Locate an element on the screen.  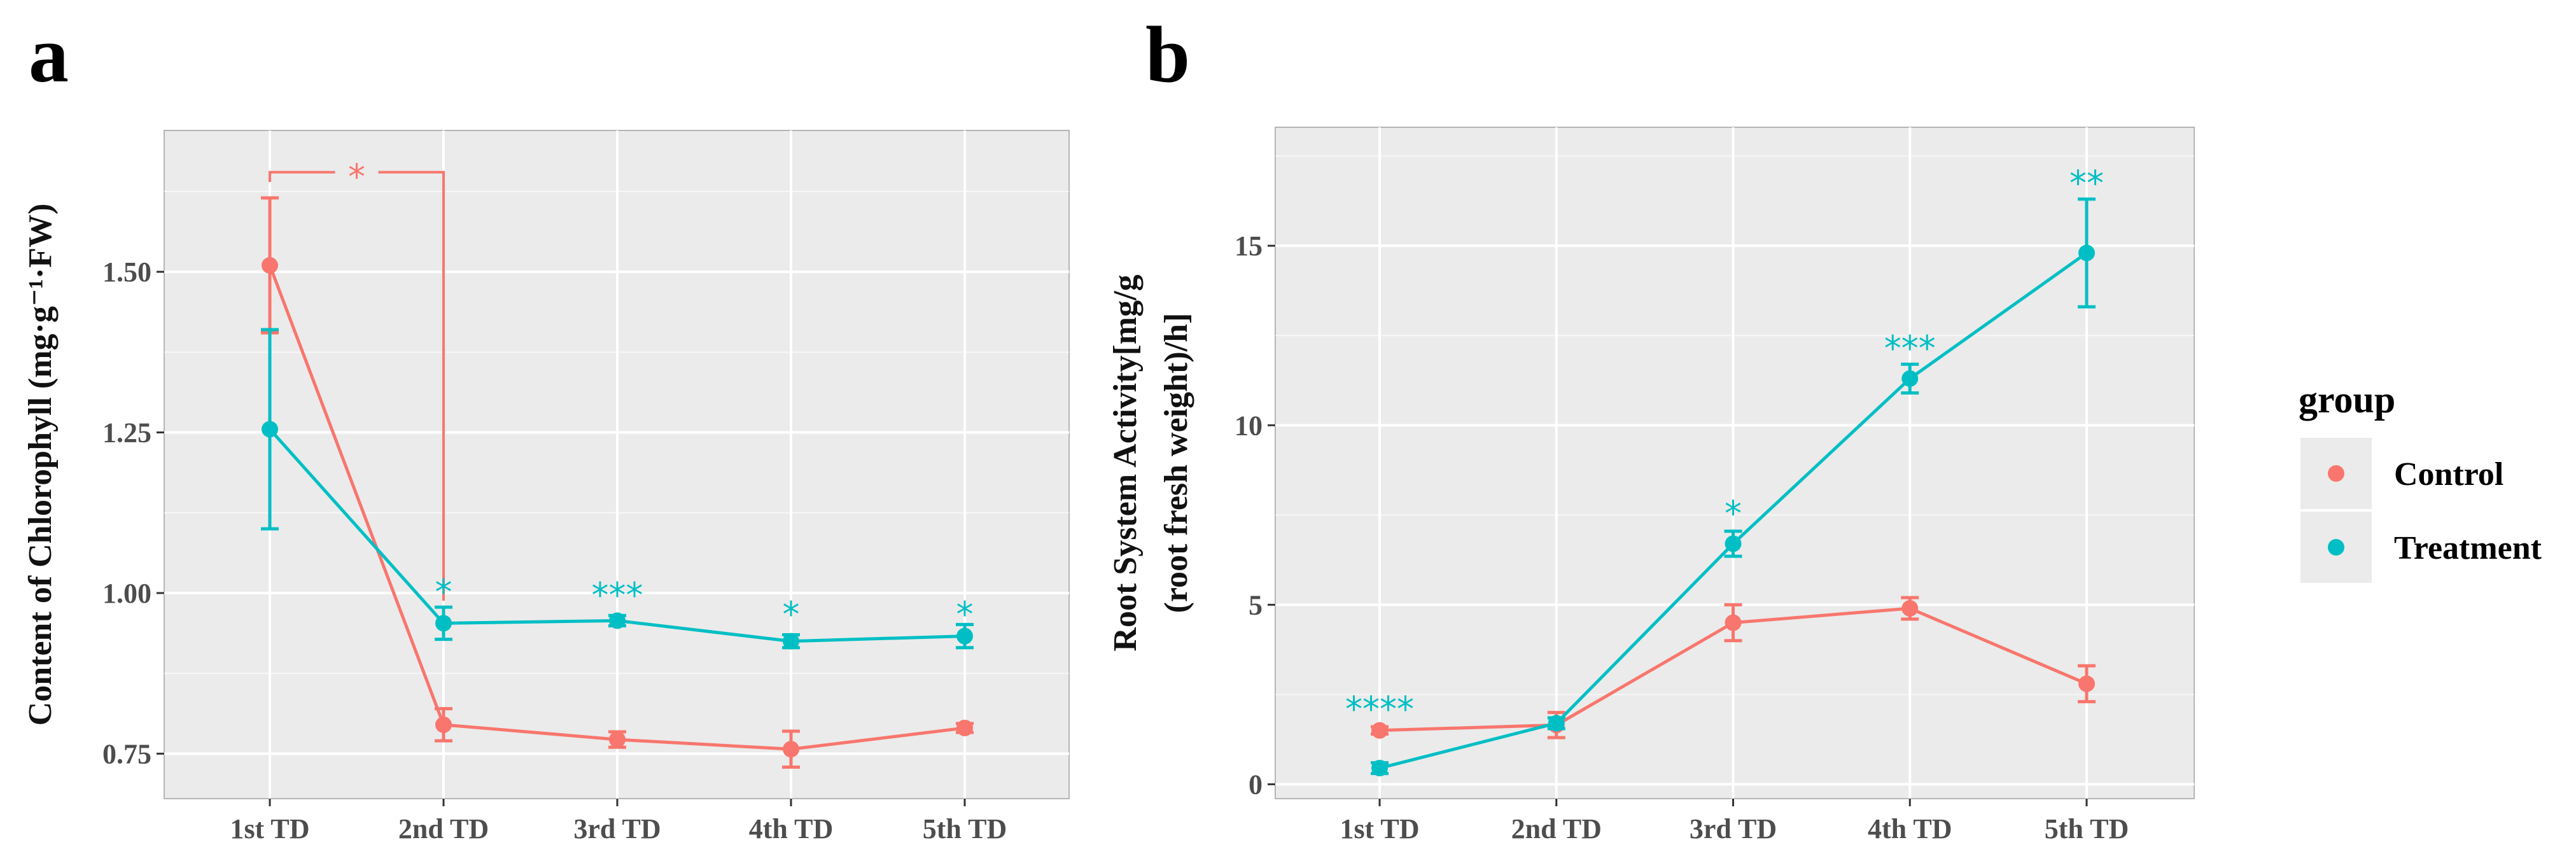
legend: group Control Treatment is located at coordinates (2420, 481).